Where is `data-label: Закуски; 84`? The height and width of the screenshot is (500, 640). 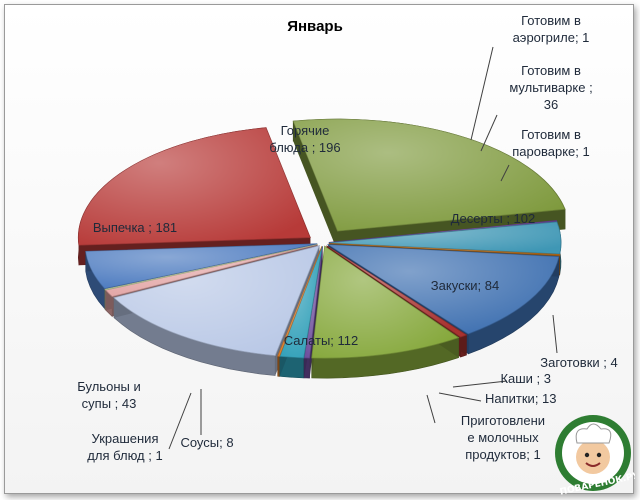
data-label: Закуски; 84 is located at coordinates (465, 285).